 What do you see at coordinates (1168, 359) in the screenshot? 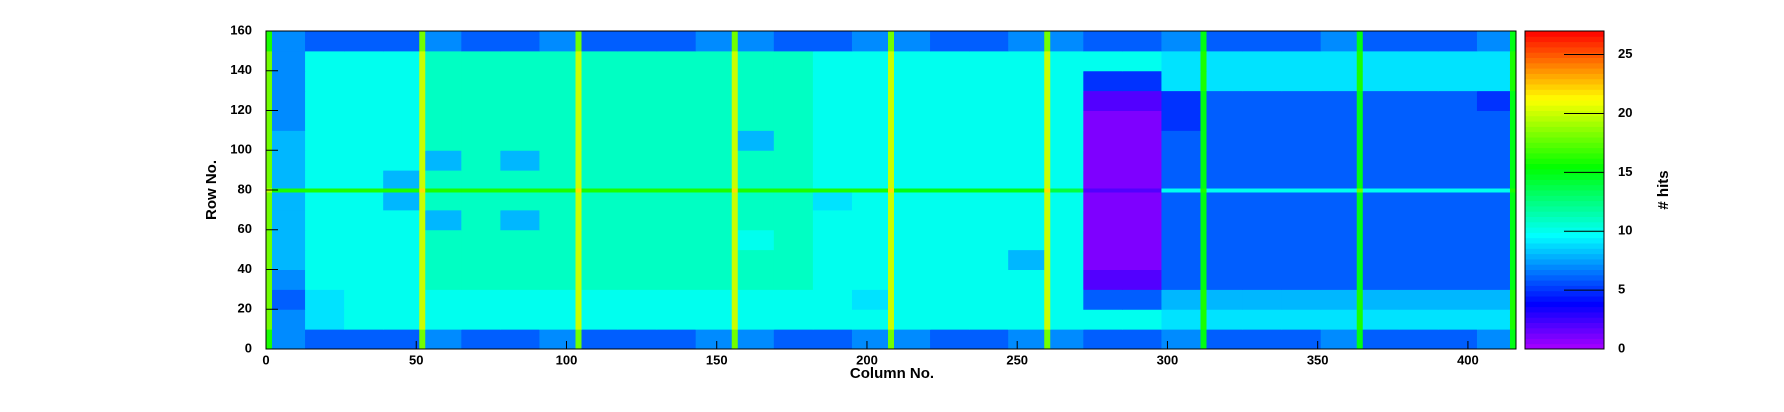
I see `x-tick-label: 300` at bounding box center [1168, 359].